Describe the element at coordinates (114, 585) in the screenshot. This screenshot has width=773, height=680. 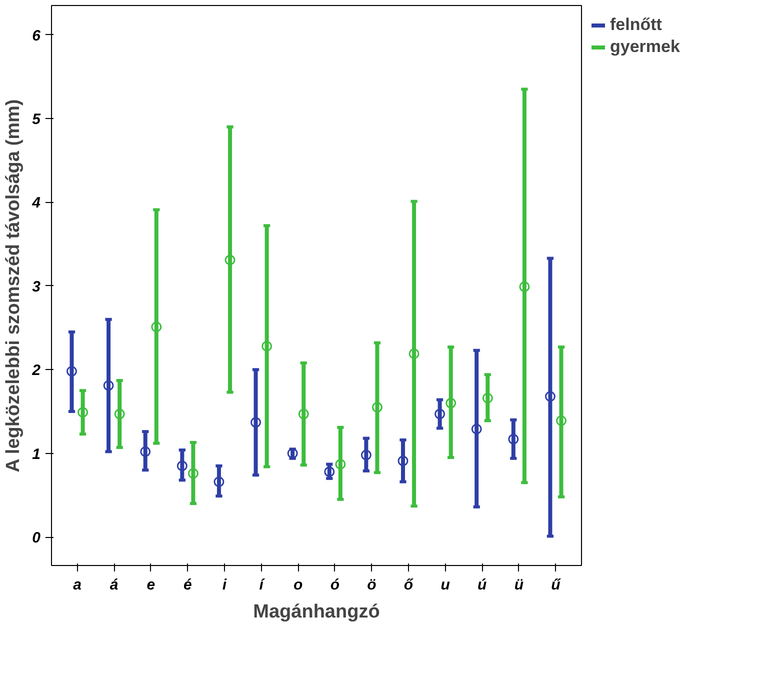
I see `x-tick-label: á` at that location.